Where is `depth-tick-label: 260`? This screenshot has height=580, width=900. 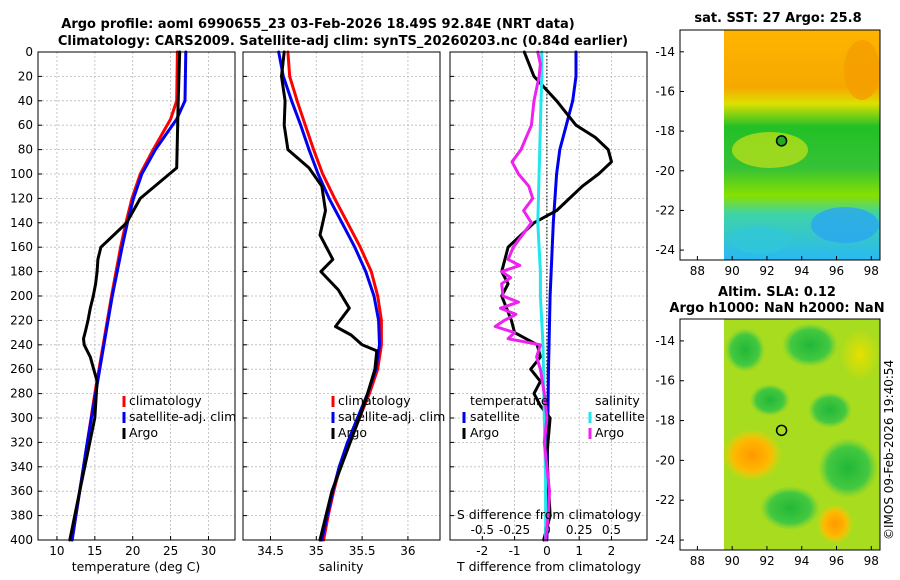
depth-tick-label: 260 is located at coordinates (21, 369).